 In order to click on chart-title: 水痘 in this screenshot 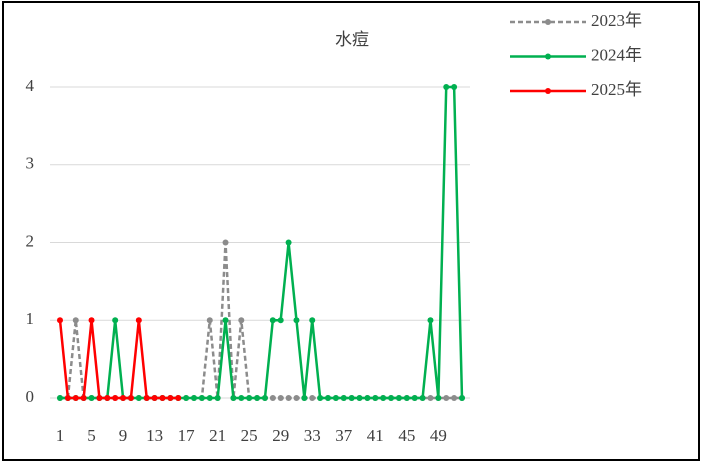, I will do `click(352, 39)`.